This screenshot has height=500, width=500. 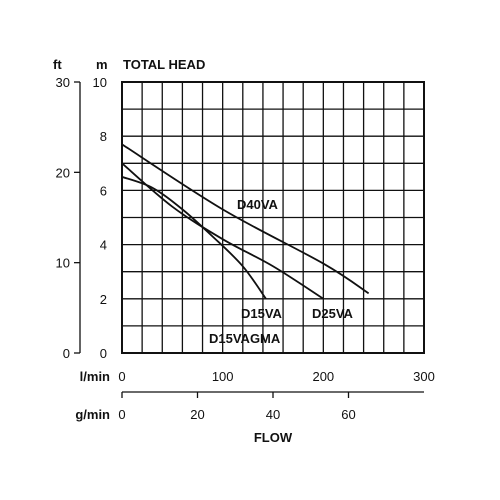 I want to click on series-line-d15va, so click(x=194, y=237).